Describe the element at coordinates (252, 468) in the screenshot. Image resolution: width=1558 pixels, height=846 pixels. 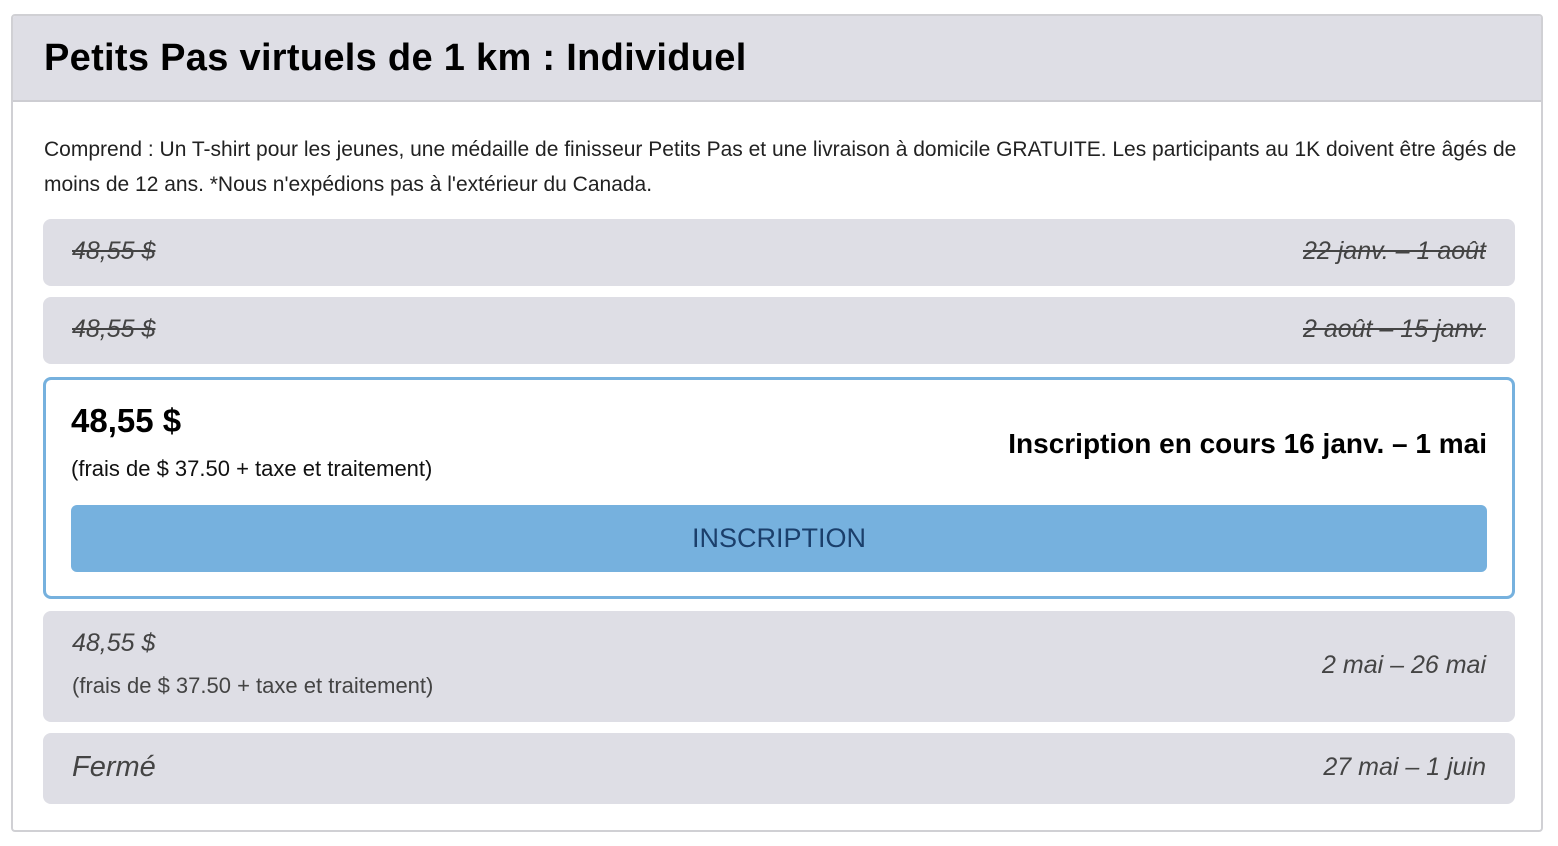
I see `current-fee: (frais de $ 37.50 + taxe et traitement)` at that location.